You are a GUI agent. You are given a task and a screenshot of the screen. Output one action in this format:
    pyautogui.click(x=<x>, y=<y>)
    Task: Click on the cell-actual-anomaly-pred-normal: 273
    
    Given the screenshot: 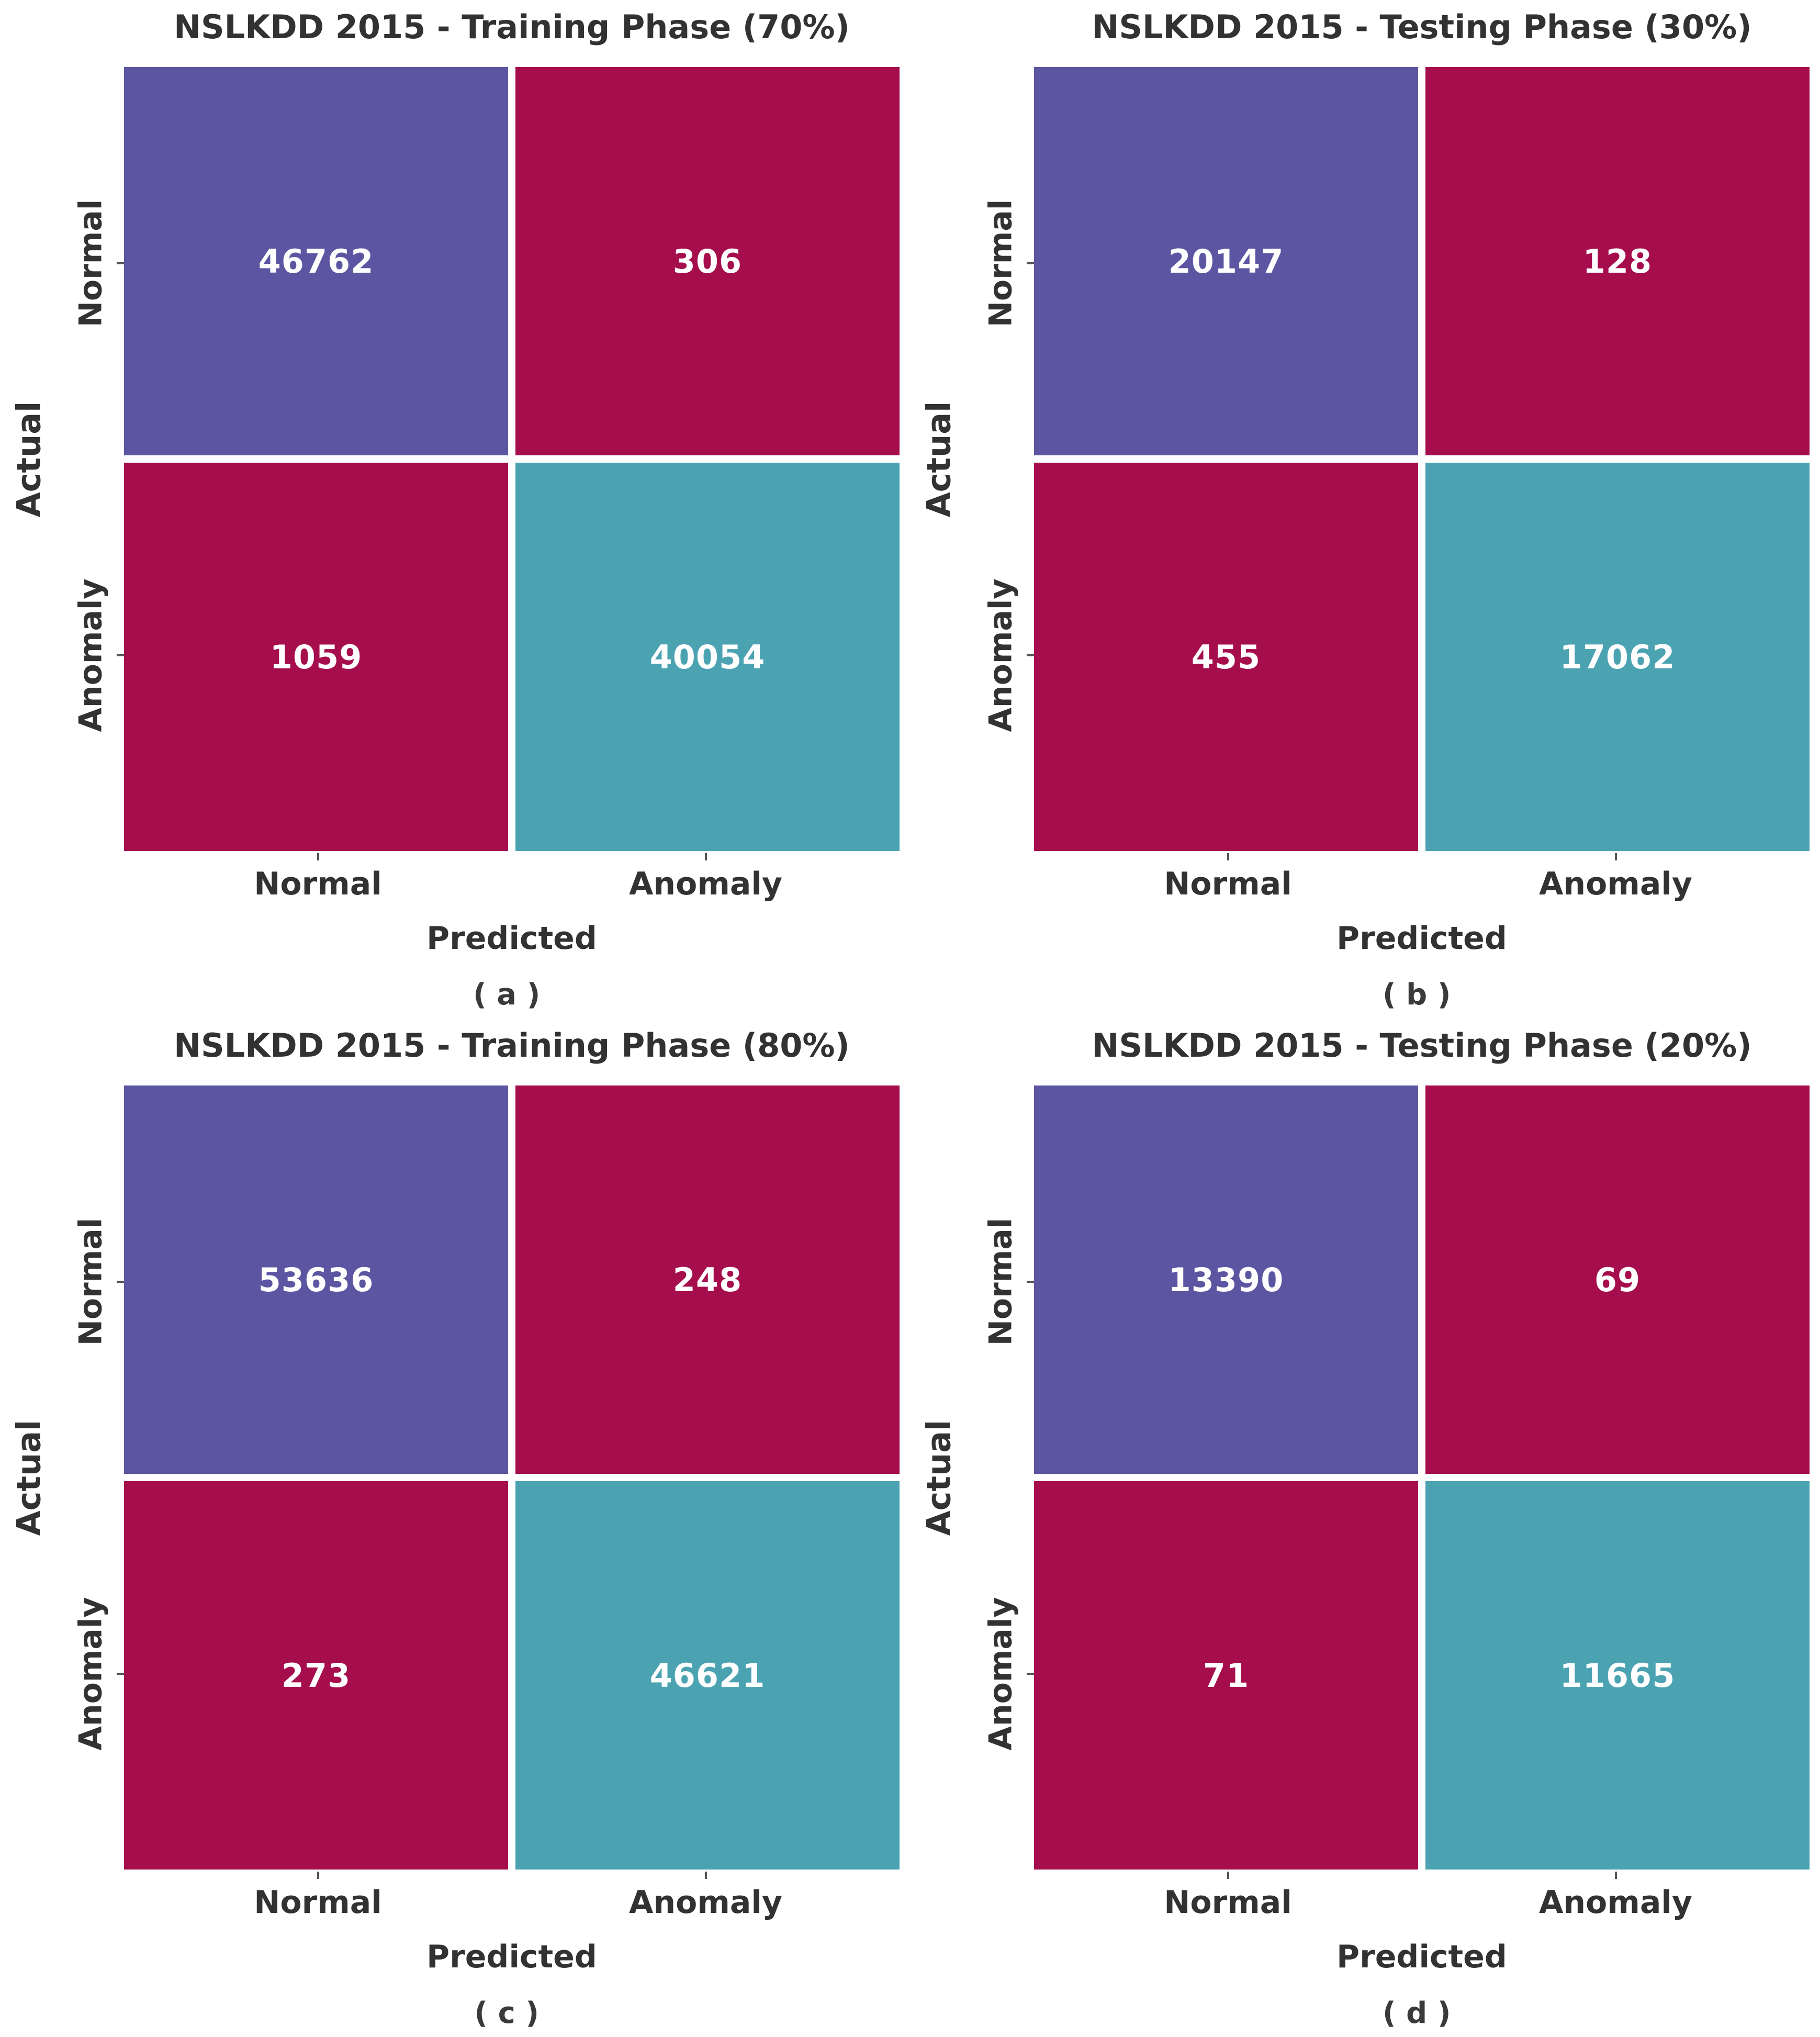 What is the action you would take?
    pyautogui.click(x=316, y=1675)
    